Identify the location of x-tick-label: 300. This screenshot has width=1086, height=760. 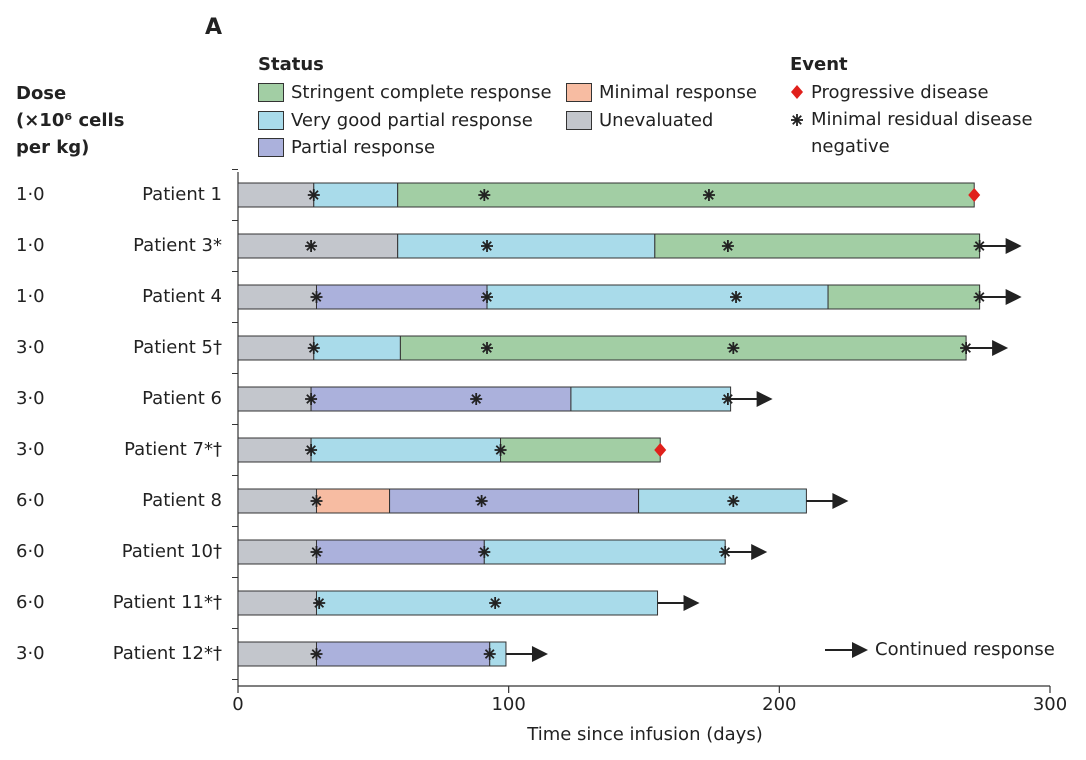
(1050, 704).